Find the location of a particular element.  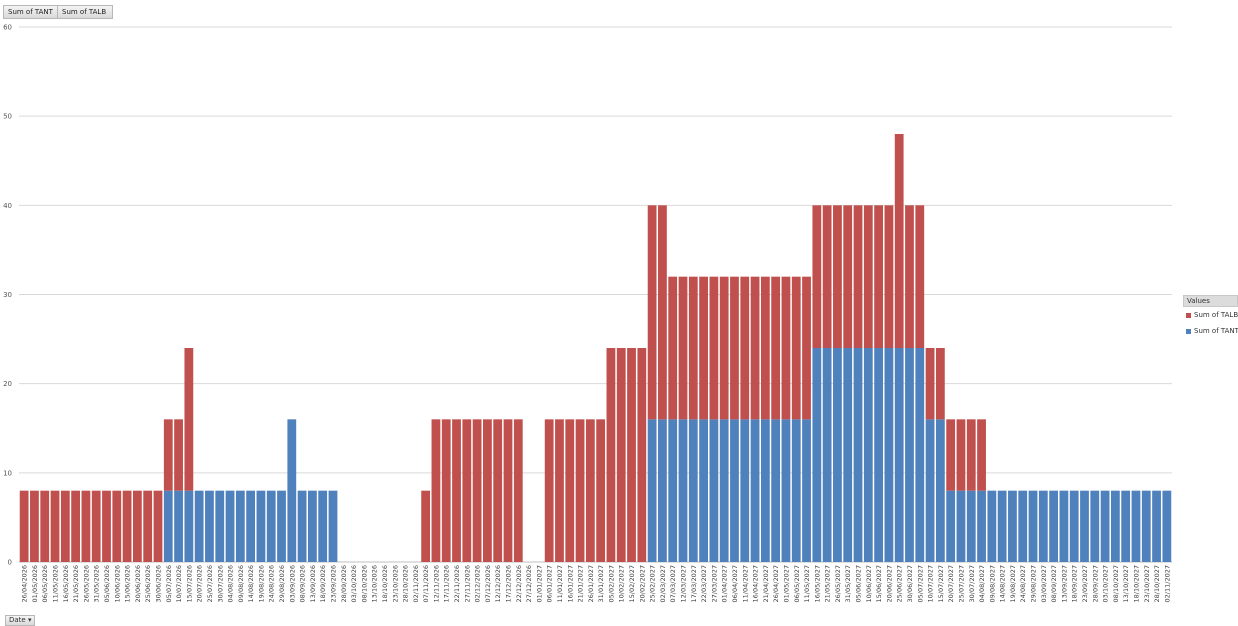

legend-item-talb: Sum of TALB is located at coordinates (1210, 315).